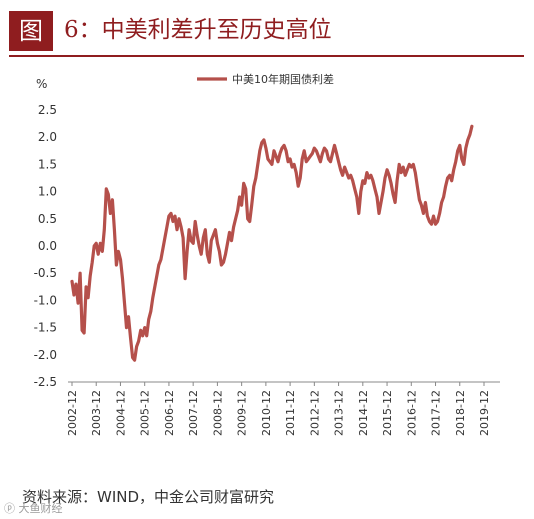 This screenshot has width=534, height=519. Describe the element at coordinates (198, 30) in the screenshot. I see `figure-title: 6：中美利差升至历史高位` at that location.